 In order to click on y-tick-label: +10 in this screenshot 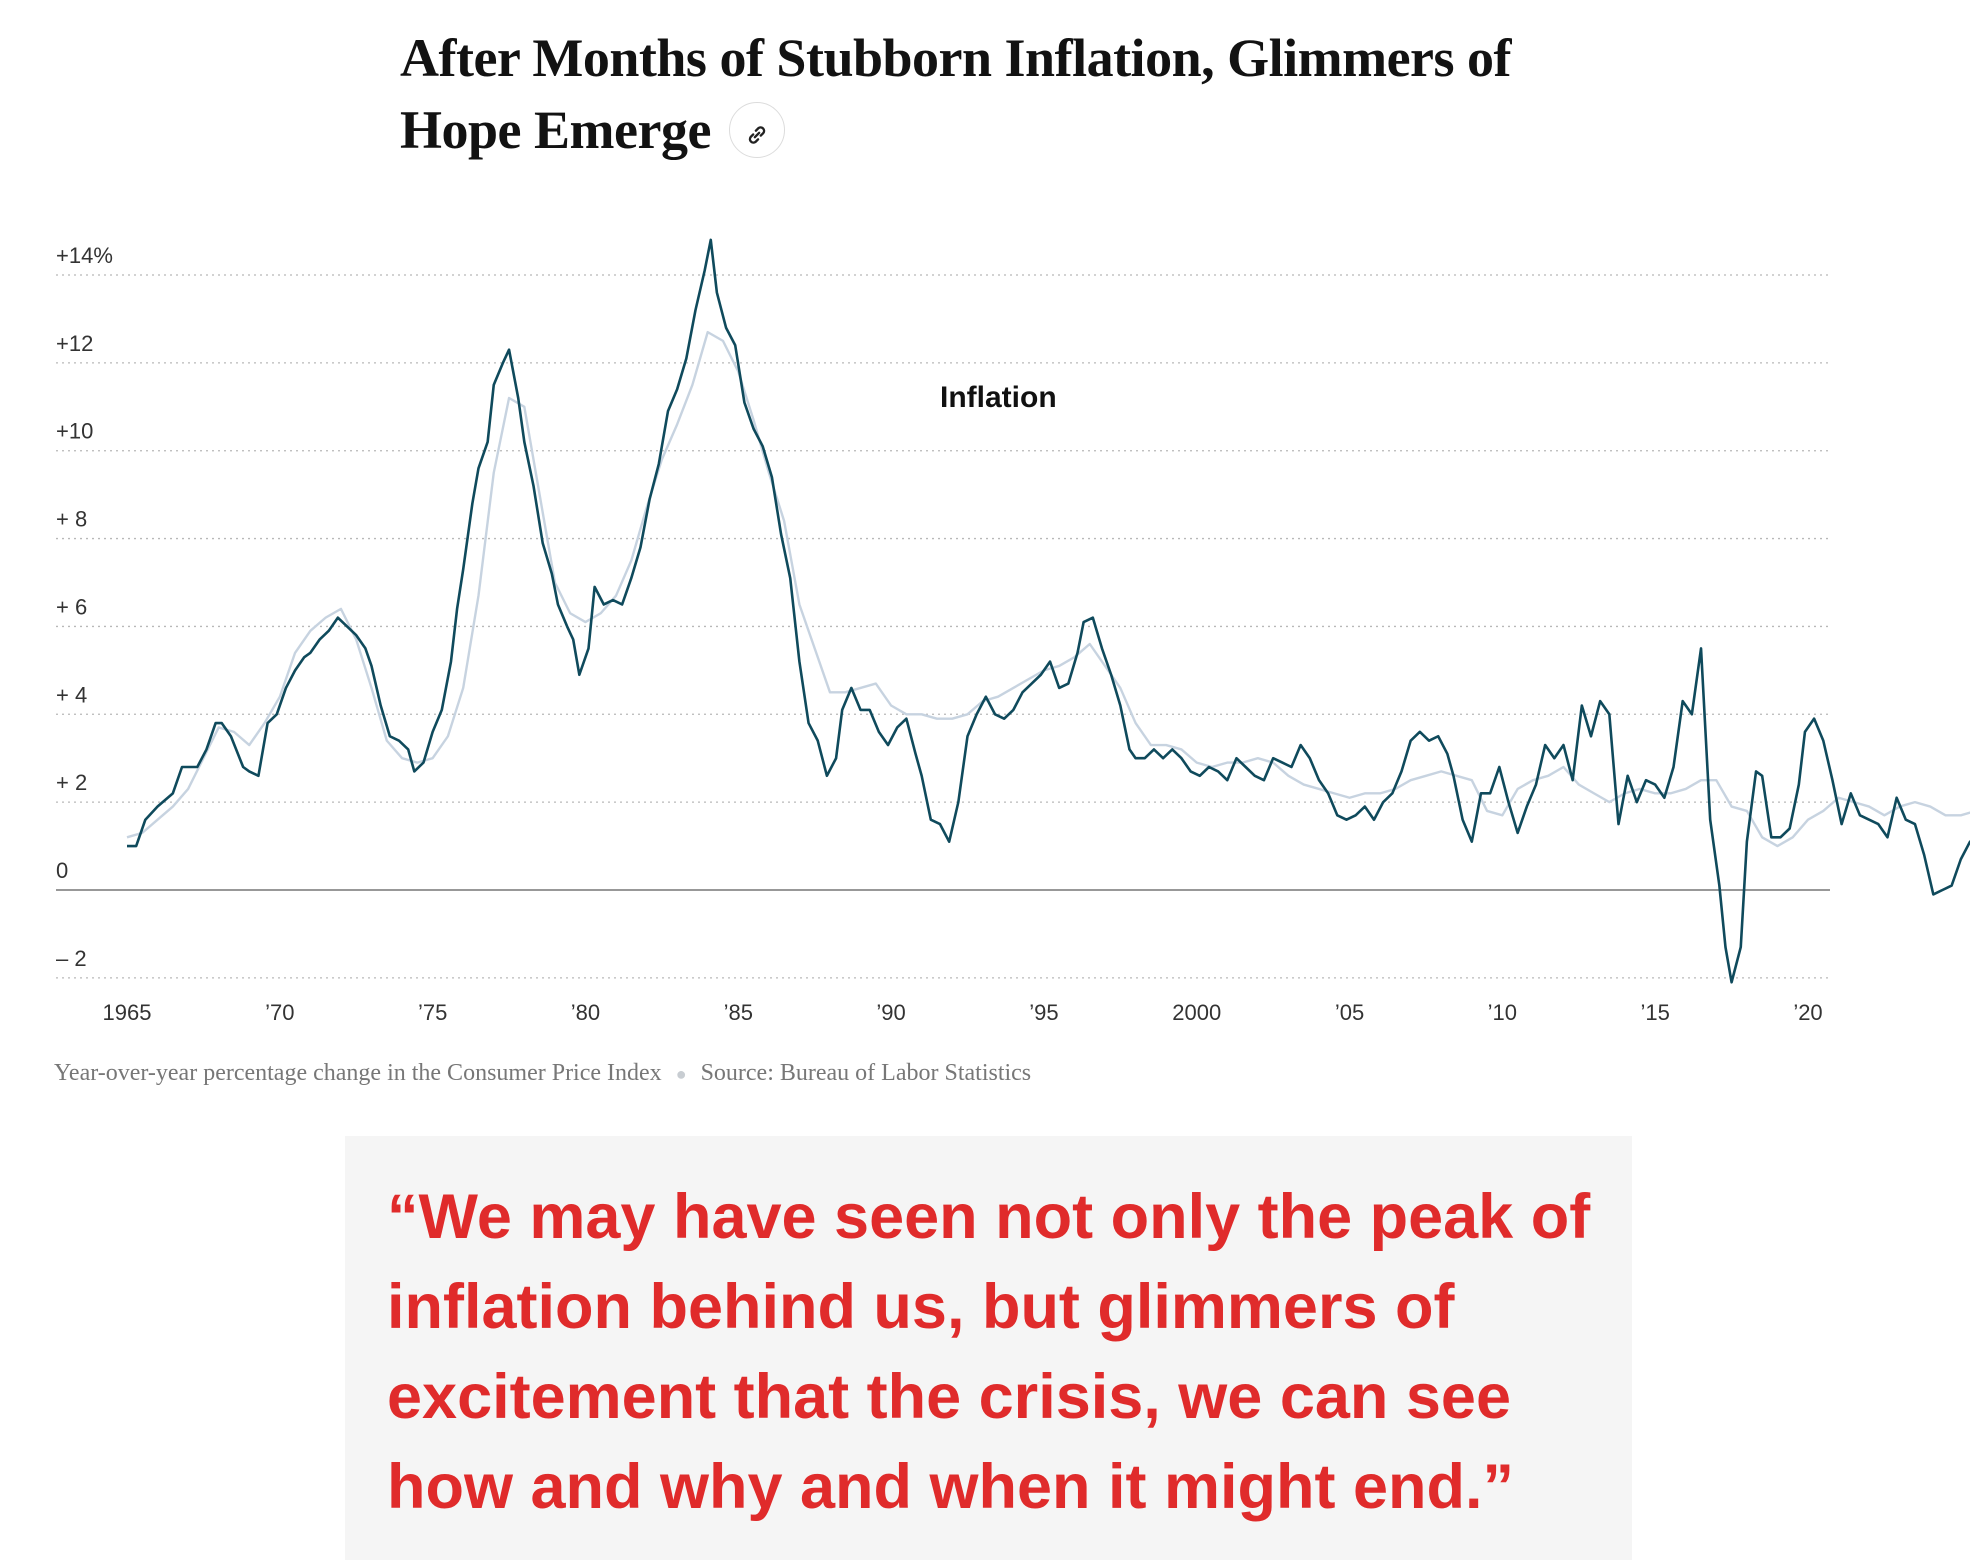, I will do `click(74, 431)`.